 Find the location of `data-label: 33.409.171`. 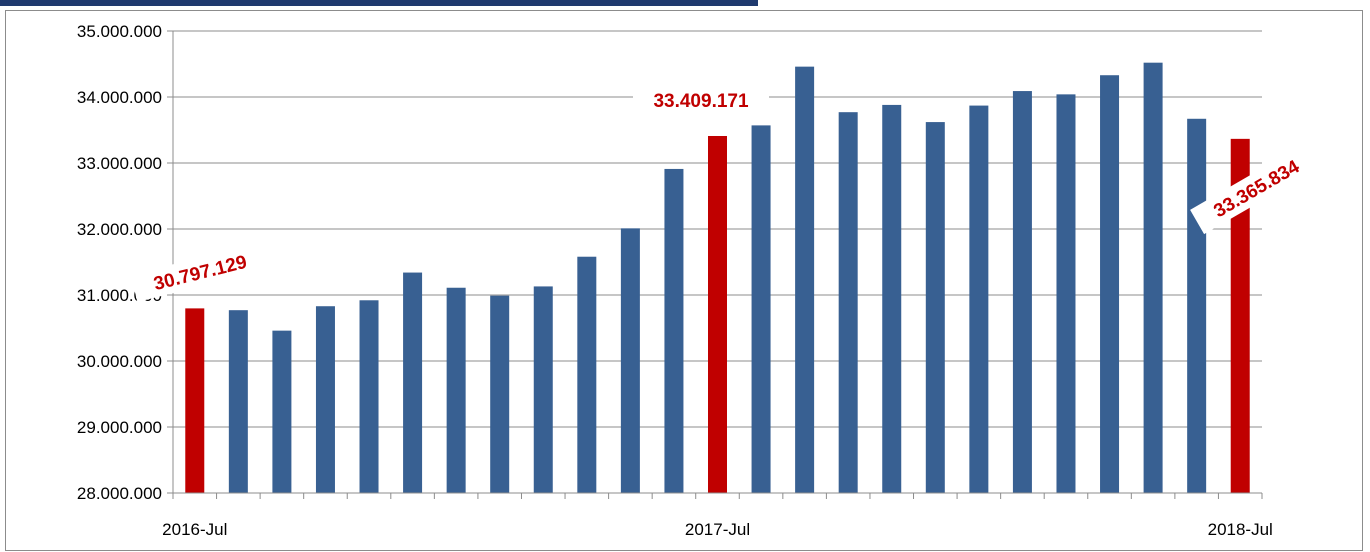

data-label: 33.409.171 is located at coordinates (701, 101).